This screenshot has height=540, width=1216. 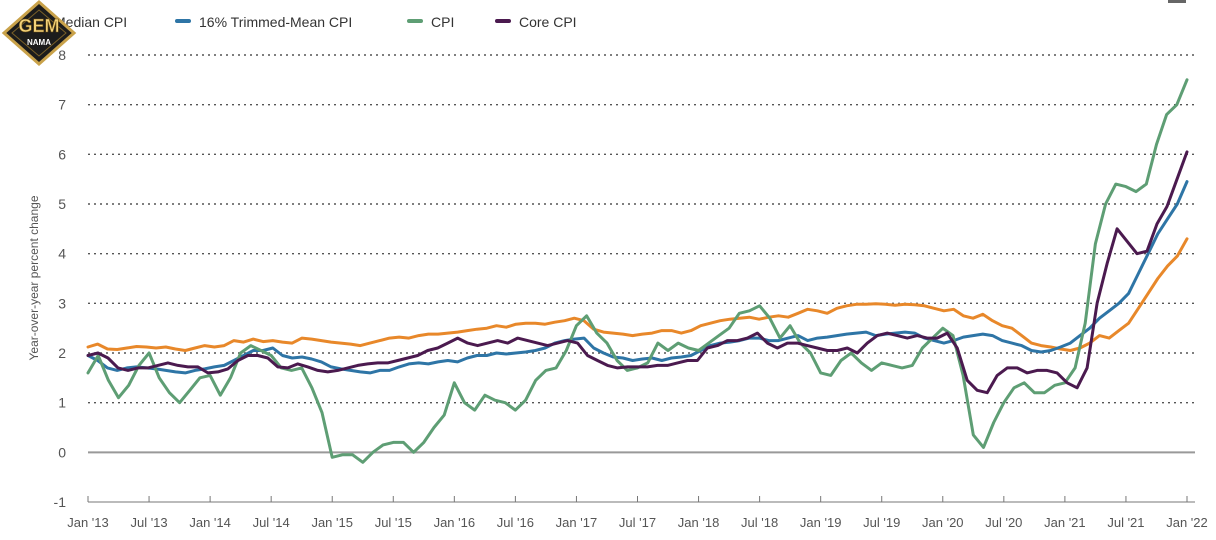 What do you see at coordinates (430, 22) in the screenshot?
I see `legend-item-cpi: CPI` at bounding box center [430, 22].